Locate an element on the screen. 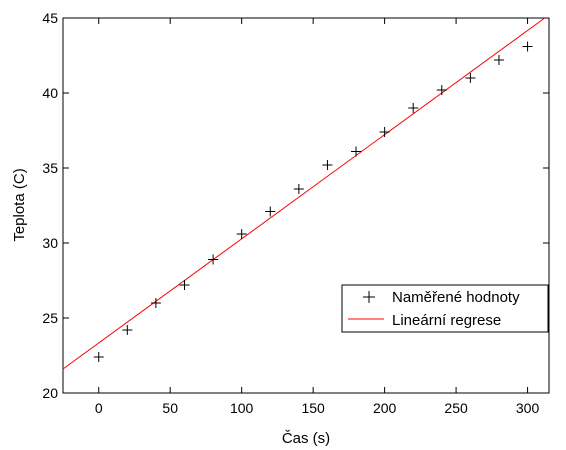 This screenshot has width=566, height=450. y-tick-label: 25 is located at coordinates (50, 318).